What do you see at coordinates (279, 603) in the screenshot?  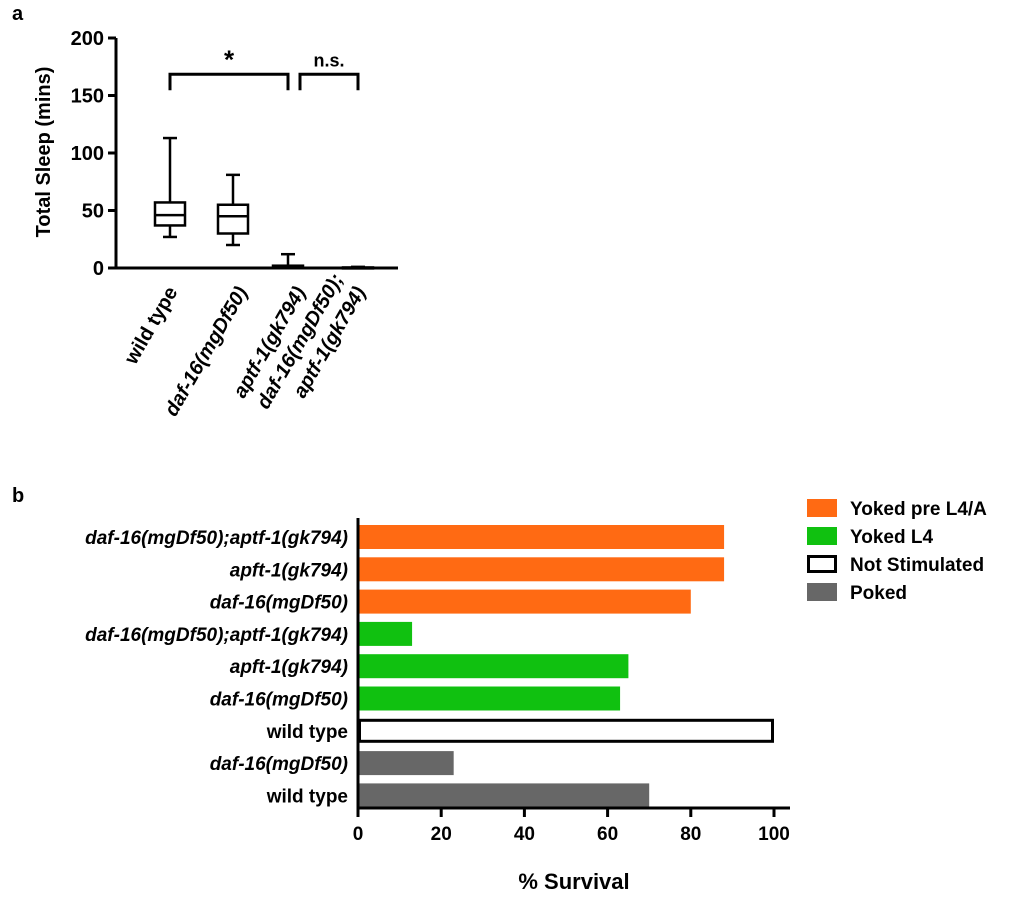 I see `bar-label-2: daf-16(mgDf50)` at bounding box center [279, 603].